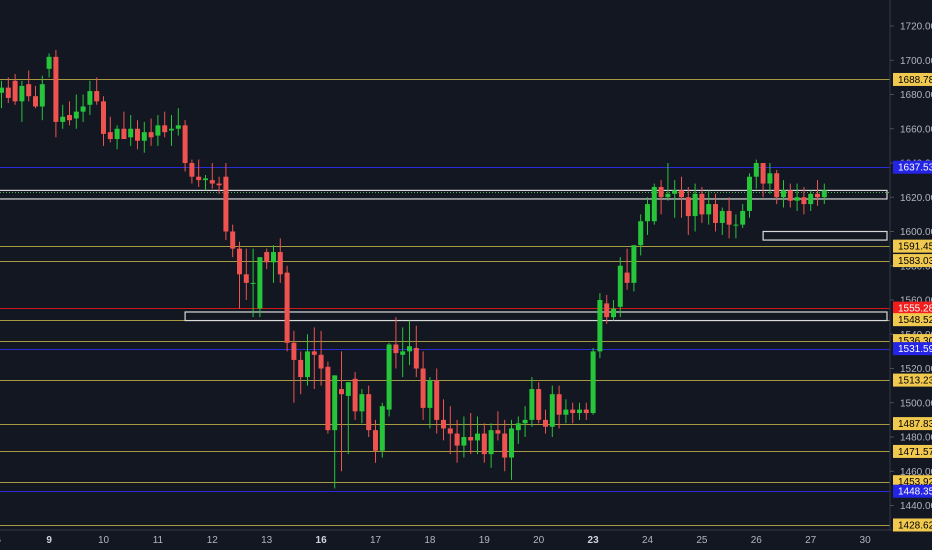 The width and height of the screenshot is (932, 550). Describe the element at coordinates (912, 320) in the screenshot. I see `level-price-tag: 1548.52` at that location.